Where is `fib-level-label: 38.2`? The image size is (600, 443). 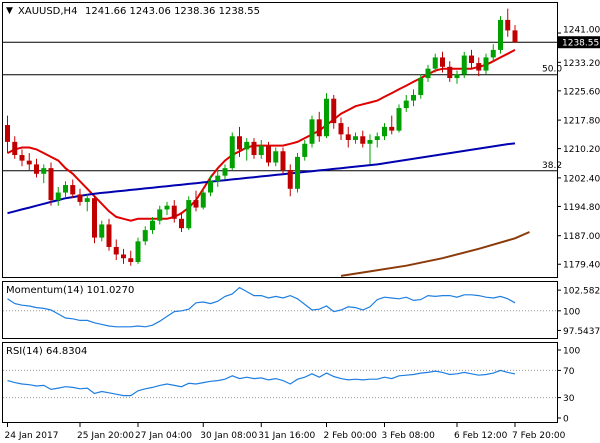
fib-level-label: 38.2 is located at coordinates (552, 166).